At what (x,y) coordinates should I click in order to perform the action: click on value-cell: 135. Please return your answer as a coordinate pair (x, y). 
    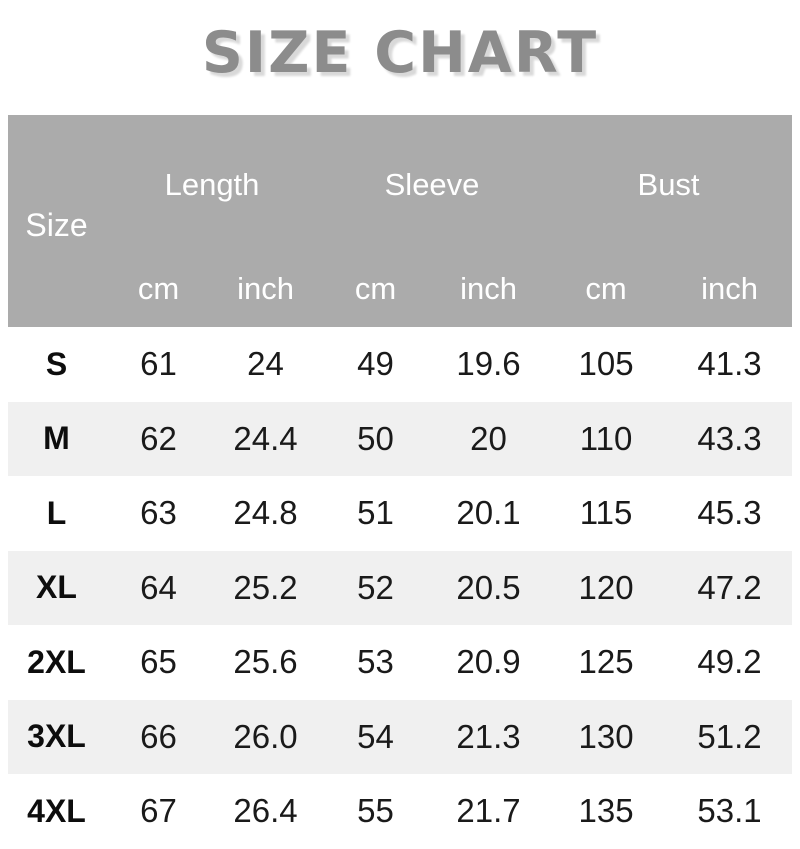
    Looking at the image, I should click on (606, 811).